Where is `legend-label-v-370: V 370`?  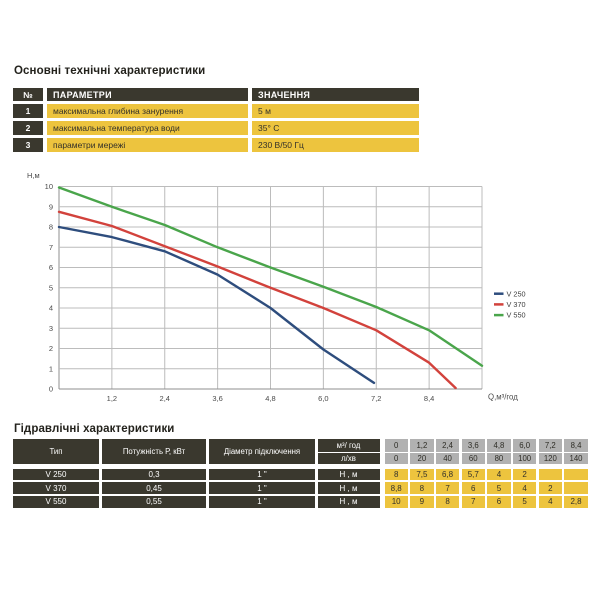 legend-label-v-370: V 370 is located at coordinates (516, 304).